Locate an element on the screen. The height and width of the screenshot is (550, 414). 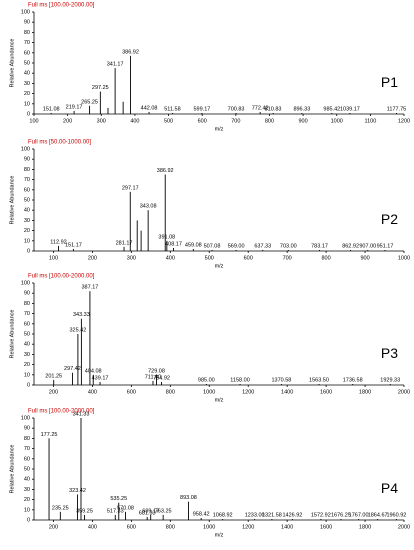
peak-label: 151.17 is located at coordinates (73, 245).